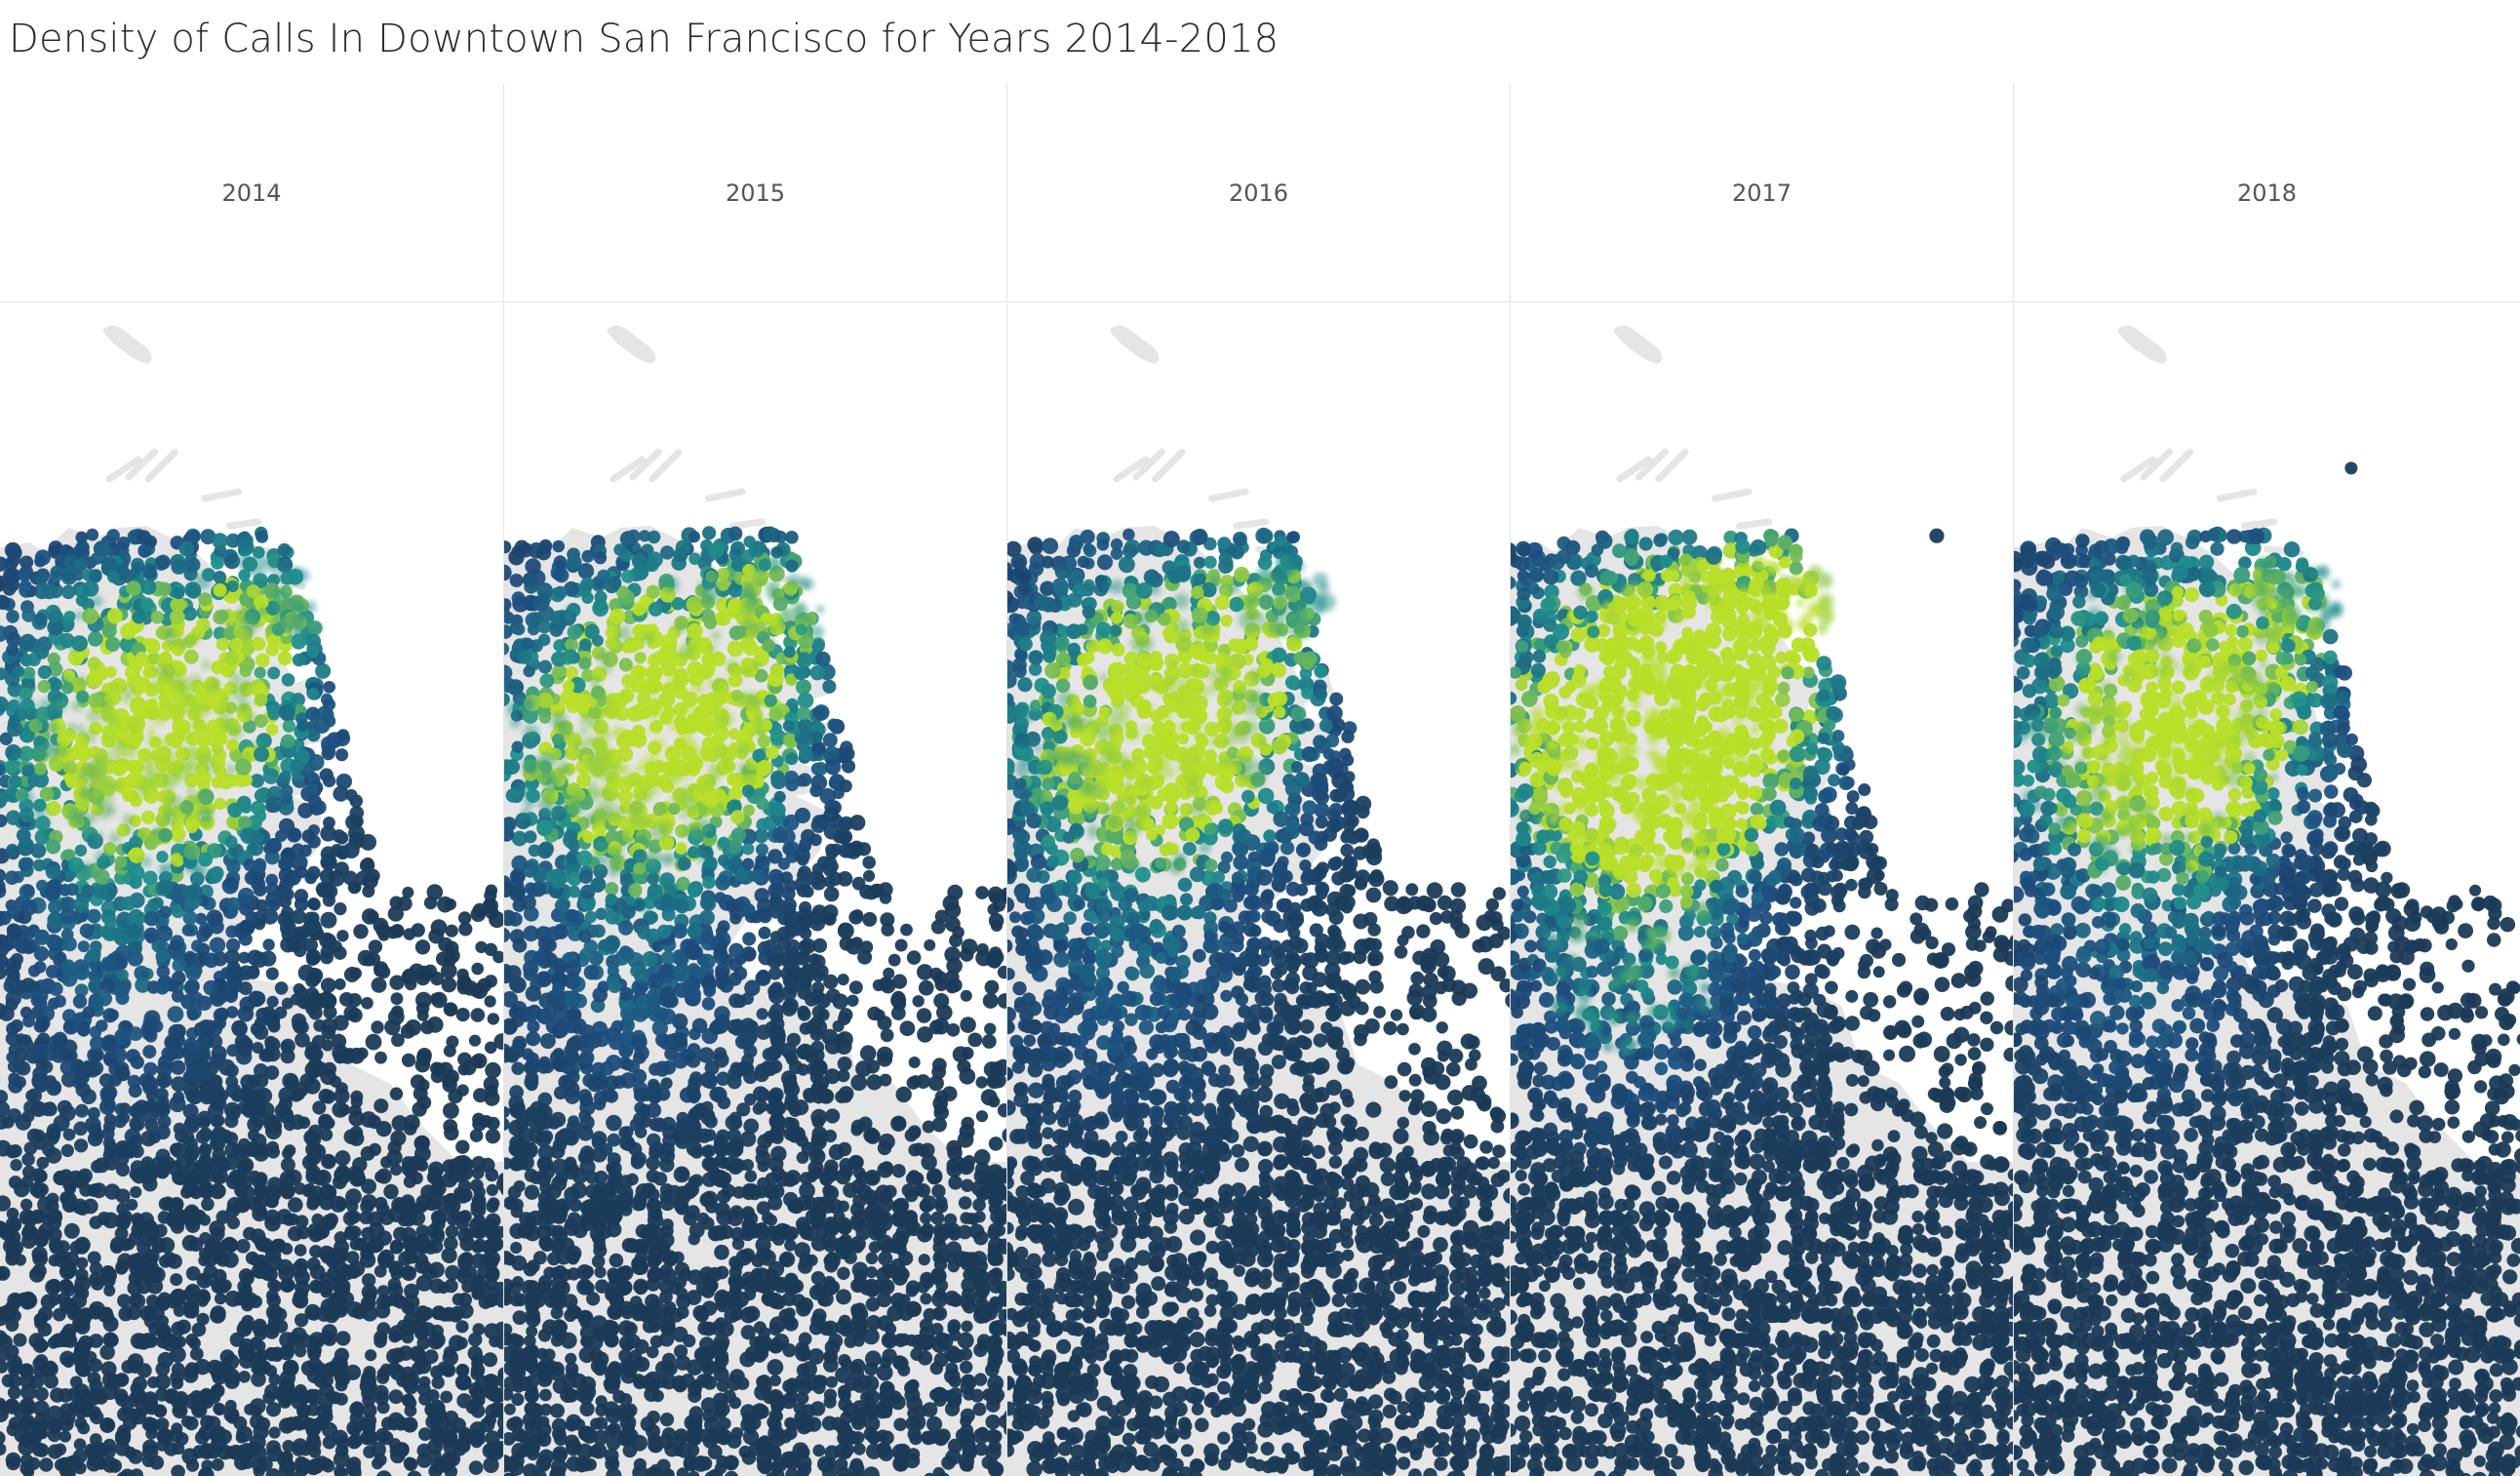 The image size is (2520, 1476). I want to click on year-header-2015: 2015, so click(755, 193).